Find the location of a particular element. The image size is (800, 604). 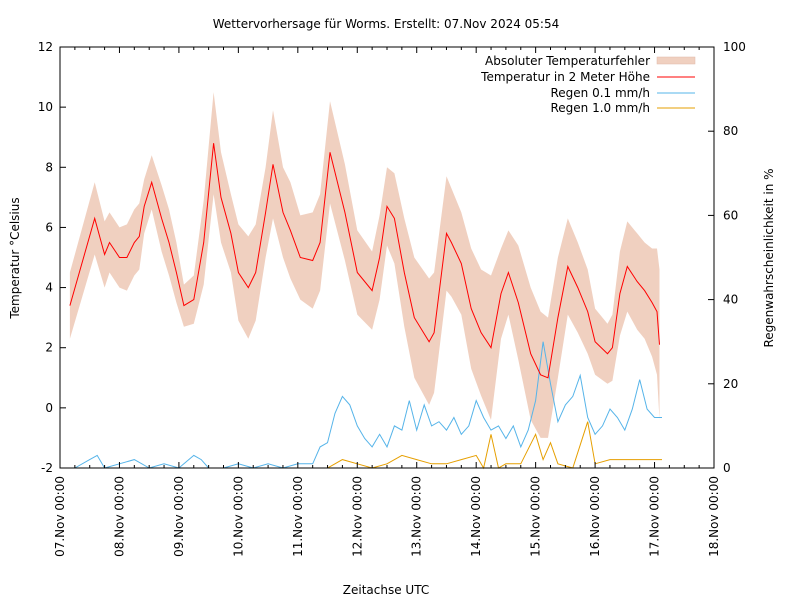

x-tick-label: 13.Nov 00:00 is located at coordinates (417, 516).